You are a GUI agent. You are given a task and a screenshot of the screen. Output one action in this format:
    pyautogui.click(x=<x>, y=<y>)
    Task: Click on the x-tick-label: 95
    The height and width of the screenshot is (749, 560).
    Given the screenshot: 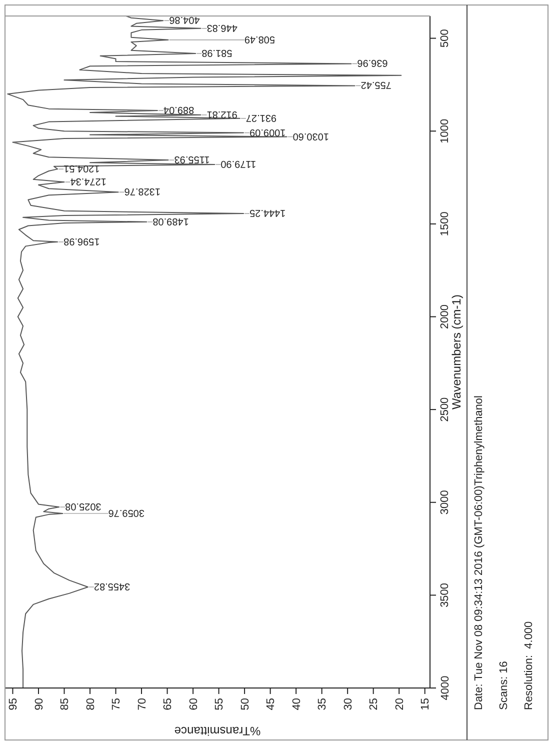 What is the action you would take?
    pyautogui.click(x=14, y=704)
    